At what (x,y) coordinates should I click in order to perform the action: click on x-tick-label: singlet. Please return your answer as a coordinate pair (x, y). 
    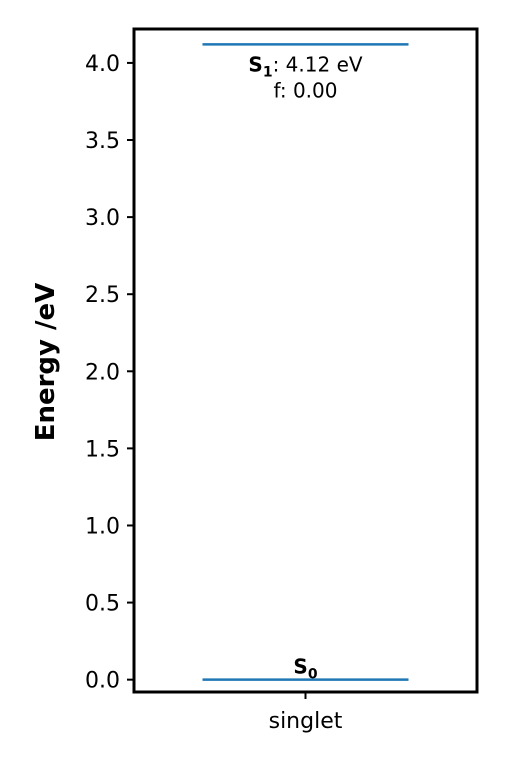
    Looking at the image, I should click on (306, 721).